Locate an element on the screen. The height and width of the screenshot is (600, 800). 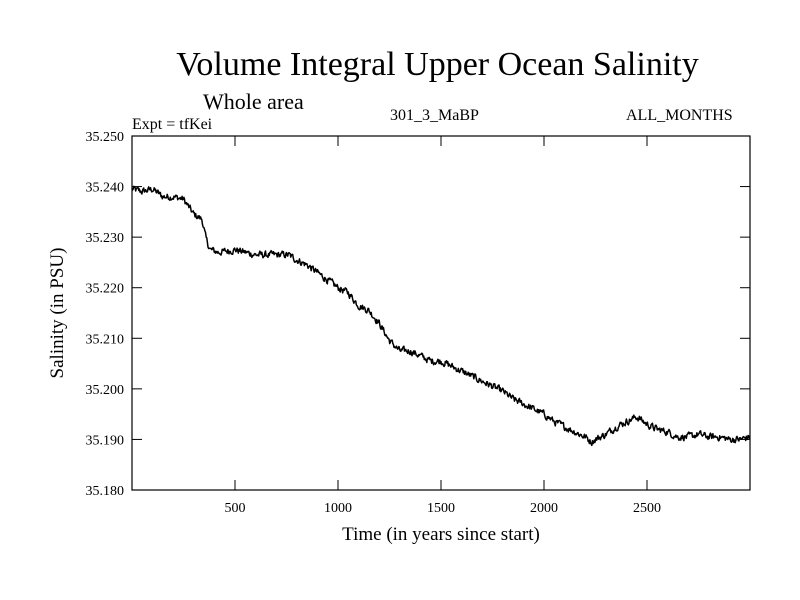
experiment-name: 301_3_MaBP is located at coordinates (434, 115).